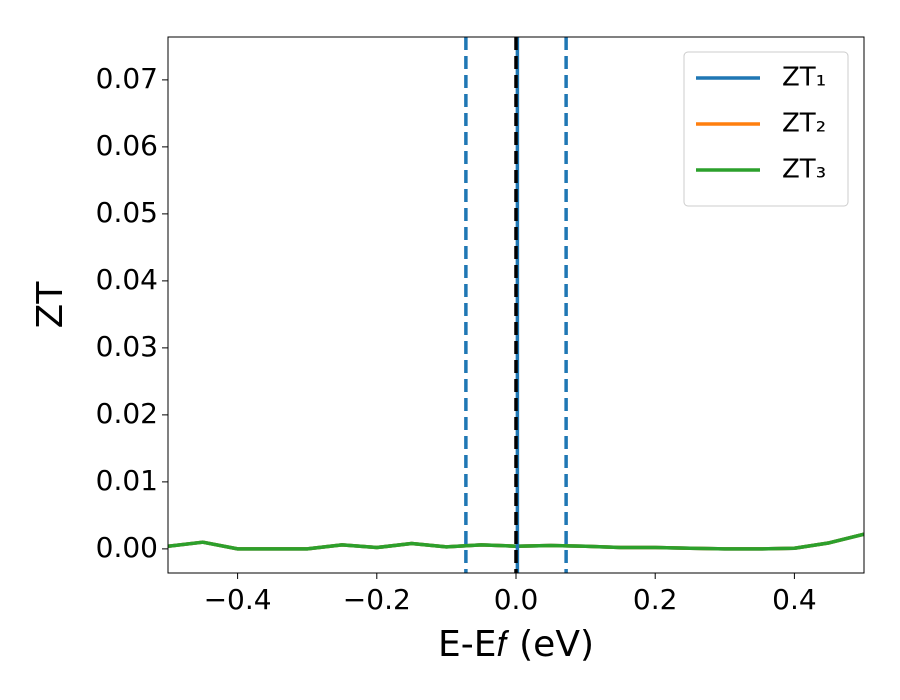 The image size is (900, 700). What do you see at coordinates (127, 480) in the screenshot?
I see `y-tick-label: 0.01` at bounding box center [127, 480].